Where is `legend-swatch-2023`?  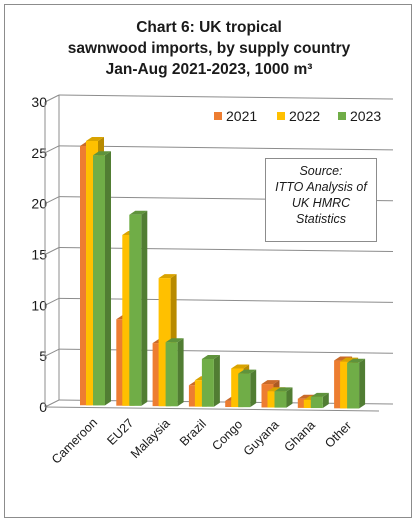 legend-swatch-2023 is located at coordinates (342, 116).